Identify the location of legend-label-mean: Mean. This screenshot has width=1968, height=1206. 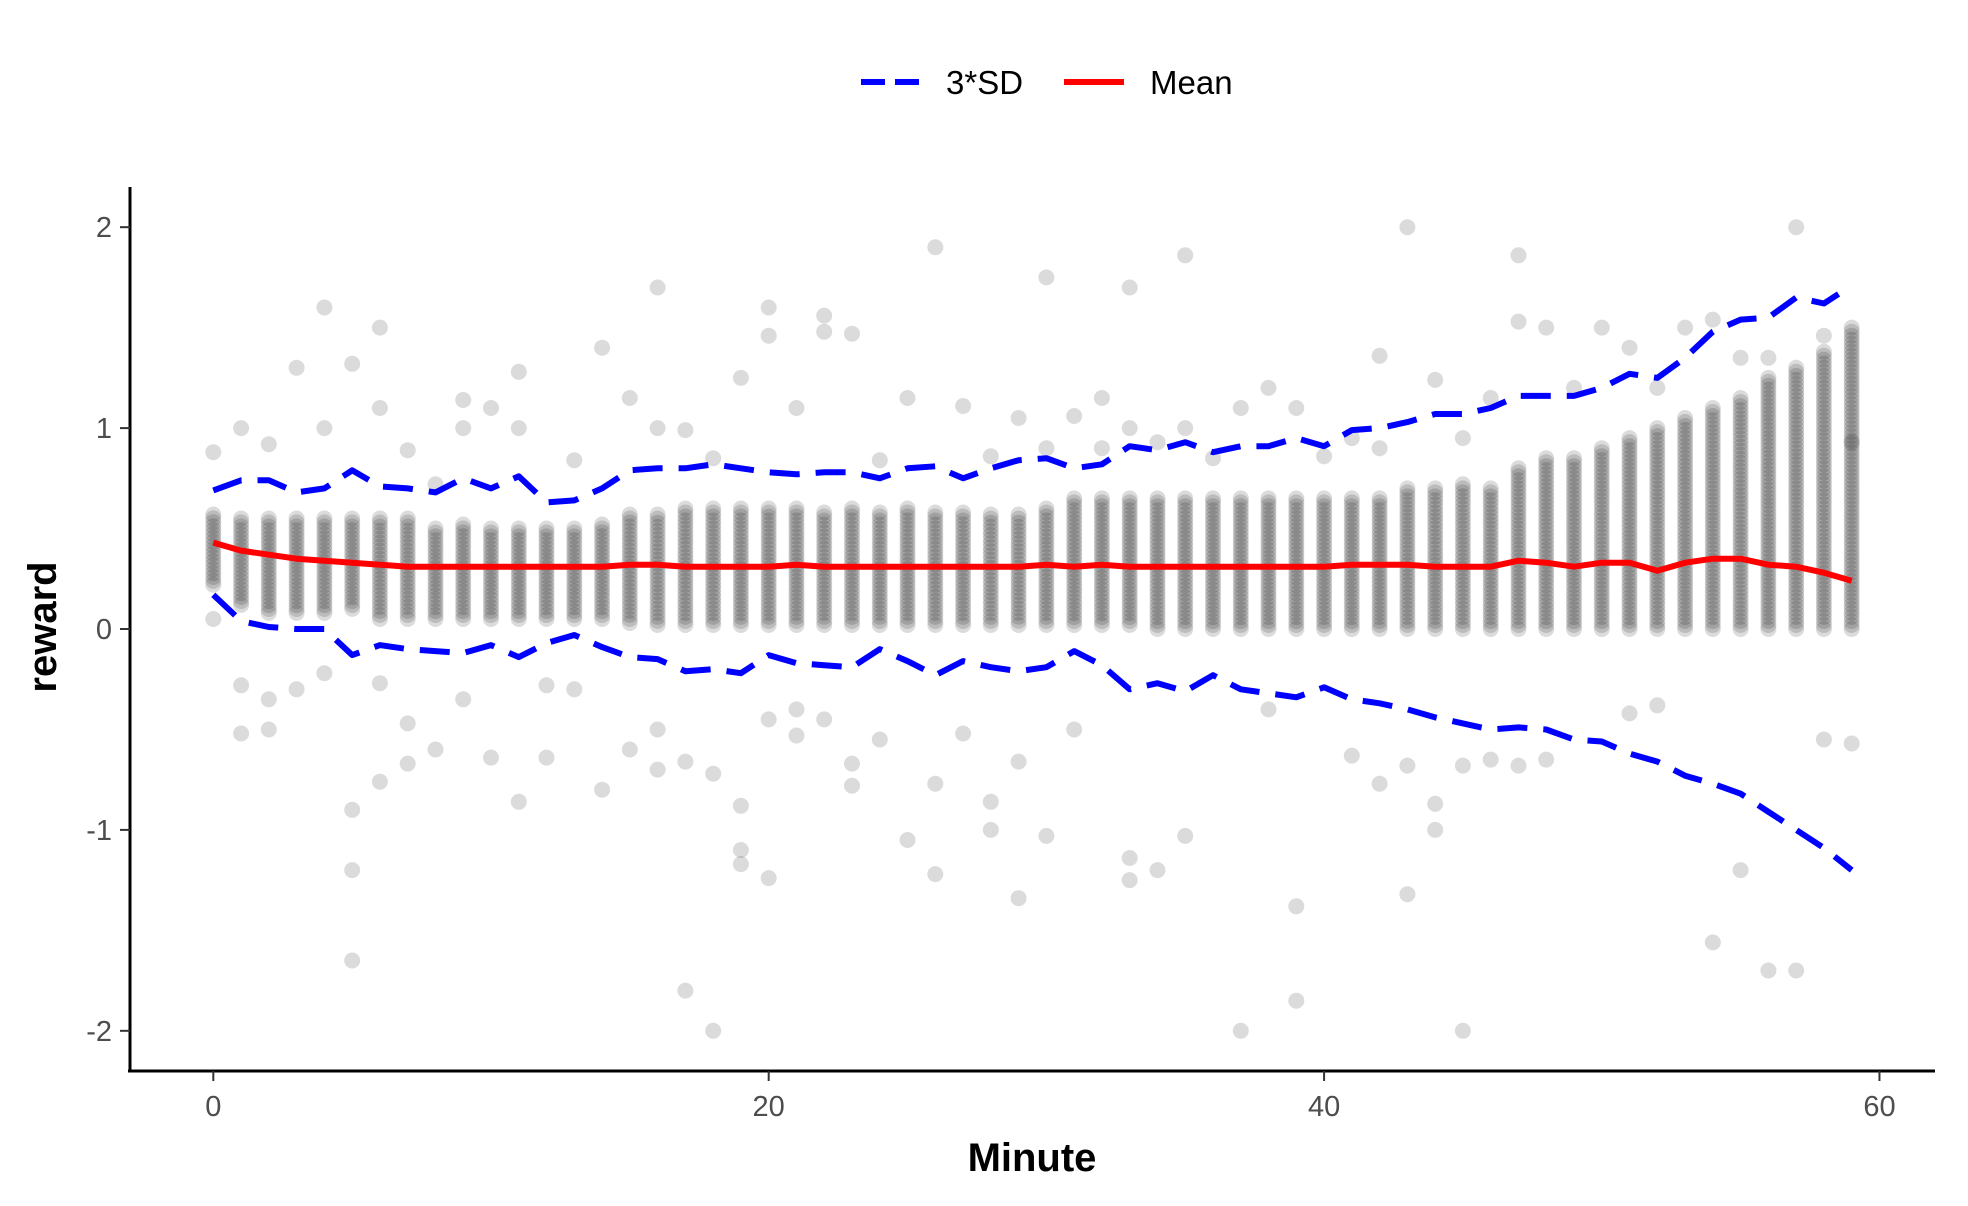
(1191, 82).